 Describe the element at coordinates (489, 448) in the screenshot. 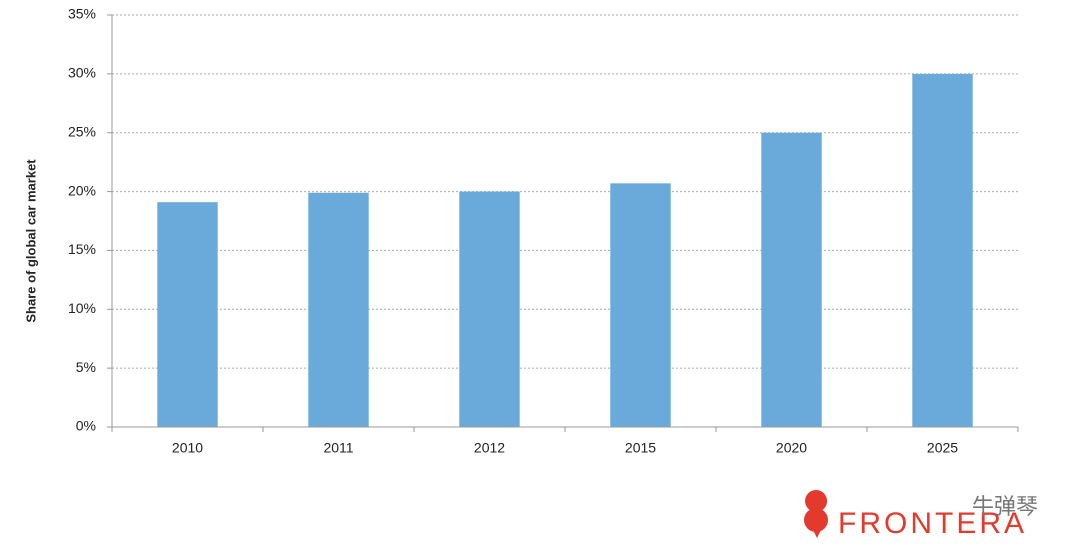

I see `x-tick-label: 2012` at that location.